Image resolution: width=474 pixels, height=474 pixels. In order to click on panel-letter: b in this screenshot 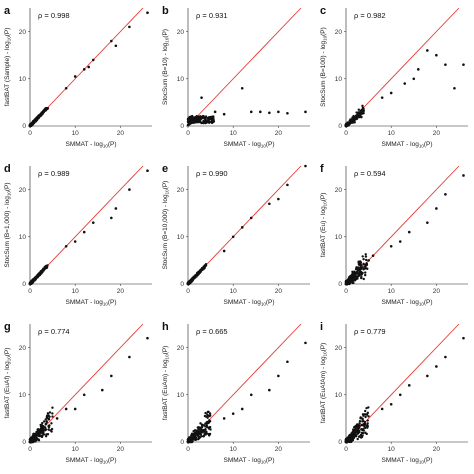, I will do `click(165, 11)`.